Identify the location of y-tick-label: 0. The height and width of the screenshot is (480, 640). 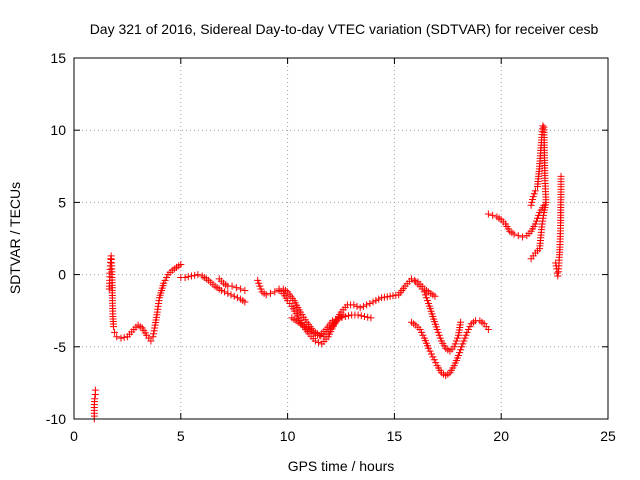
(62, 275).